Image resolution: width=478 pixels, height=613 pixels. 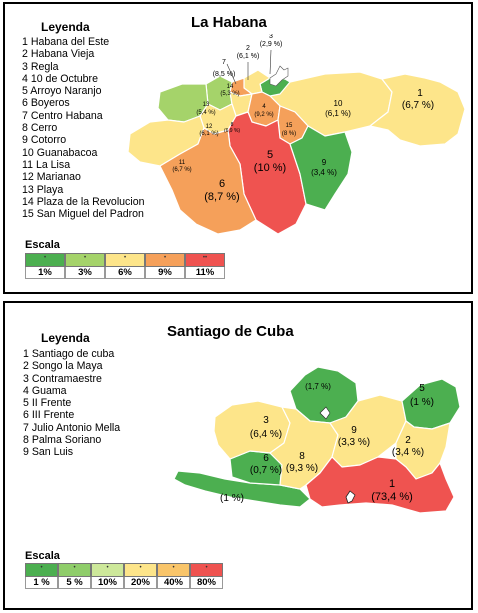 I want to click on scale-cell: •• 11%, so click(x=205, y=266).